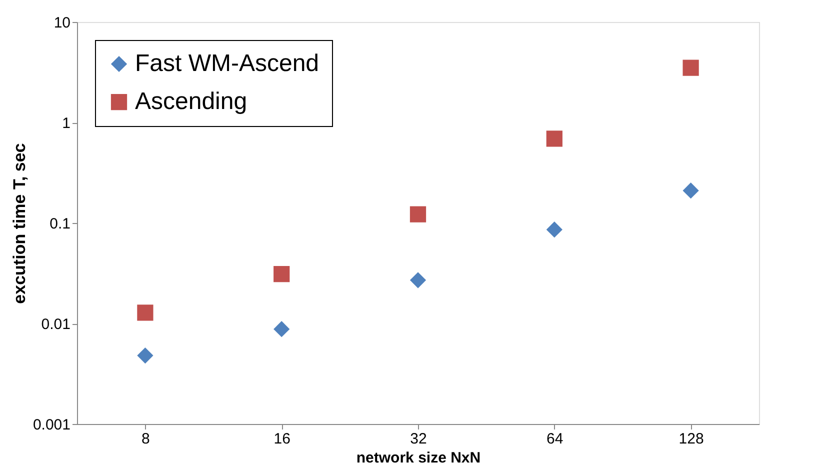 The height and width of the screenshot is (470, 819). What do you see at coordinates (62, 23) in the screenshot?
I see `y-tick-label: 10` at bounding box center [62, 23].